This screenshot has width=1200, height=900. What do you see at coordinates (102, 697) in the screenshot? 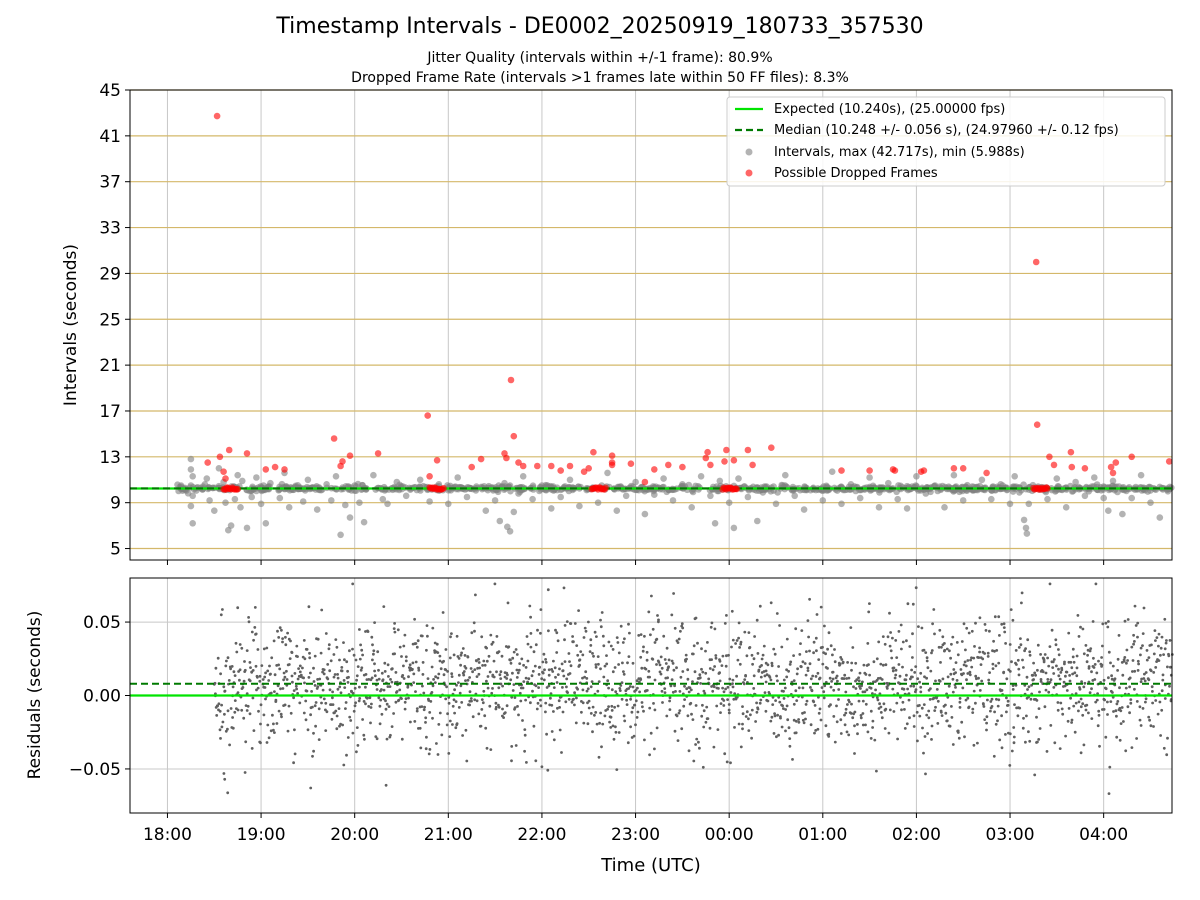
I see `residuals-y-tick-label: 0.00` at bounding box center [102, 697].